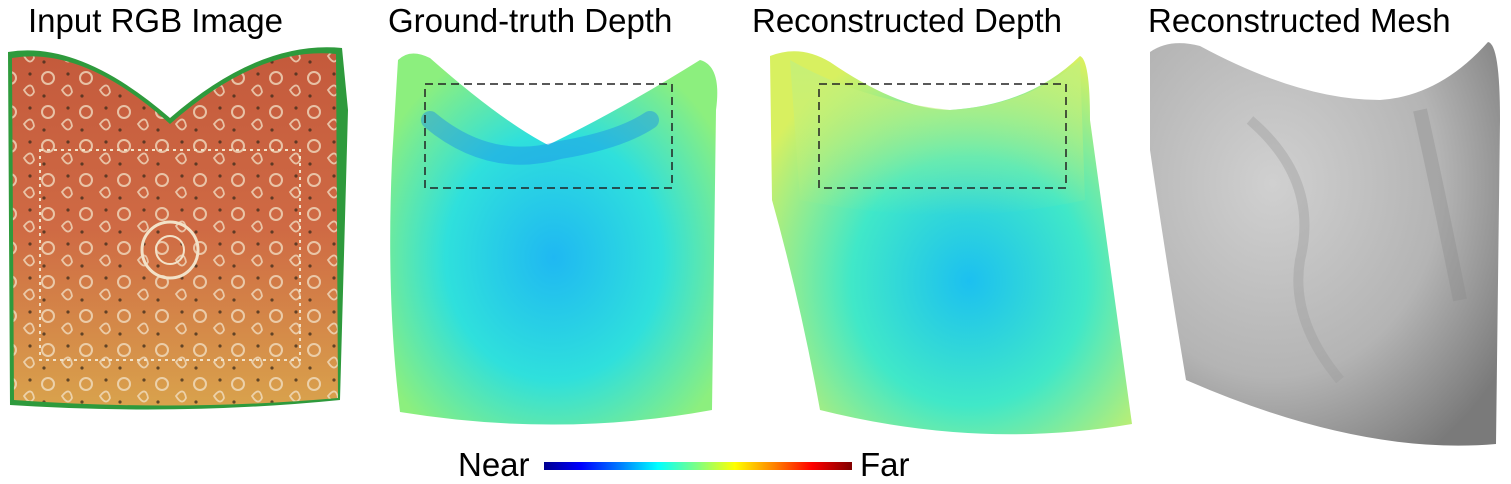 The height and width of the screenshot is (484, 1511). Describe the element at coordinates (494, 464) in the screenshot. I see `colorbar-near-label: Near` at that location.